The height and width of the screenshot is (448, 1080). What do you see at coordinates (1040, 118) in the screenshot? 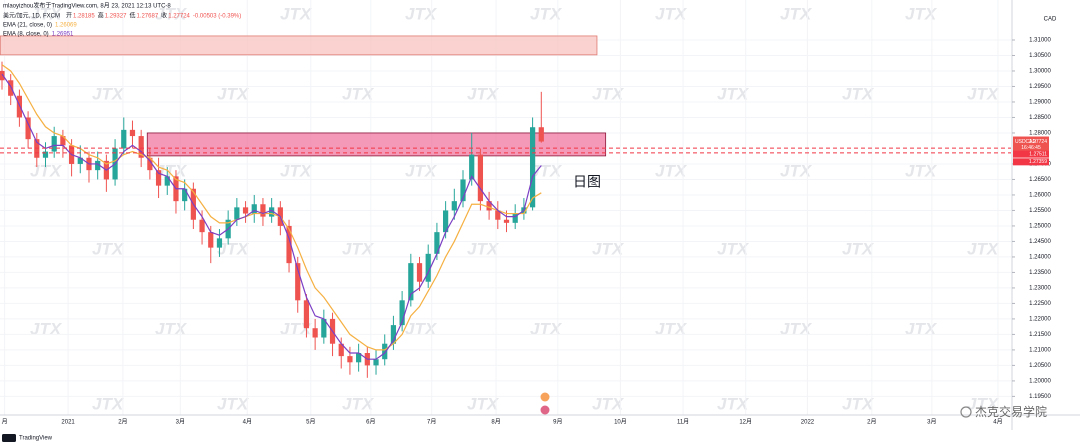
I see `y-tick-label: 1.28500` at bounding box center [1040, 118].